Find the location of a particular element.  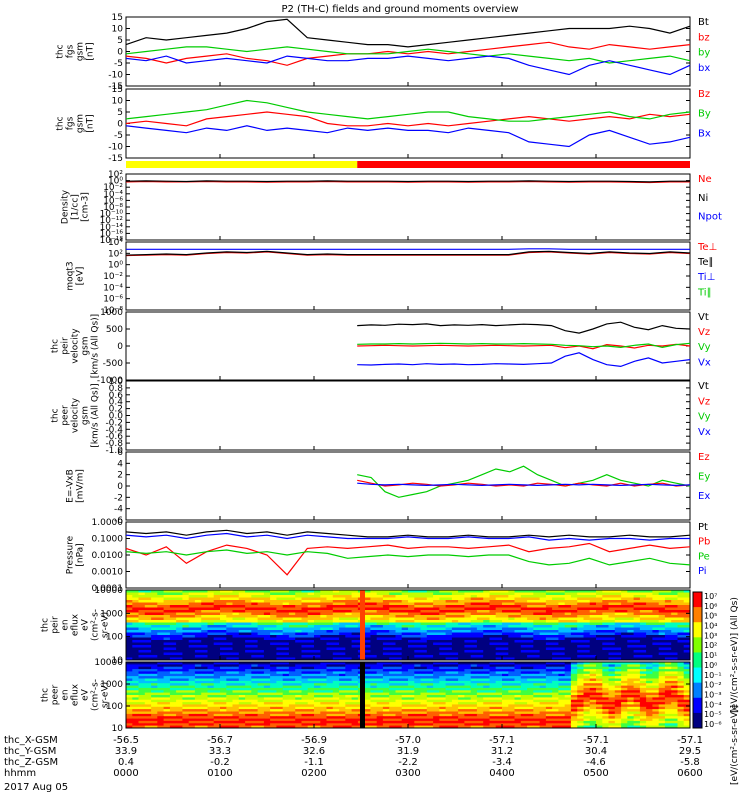

y-tick-label: -4 is located at coordinates (118, 510).